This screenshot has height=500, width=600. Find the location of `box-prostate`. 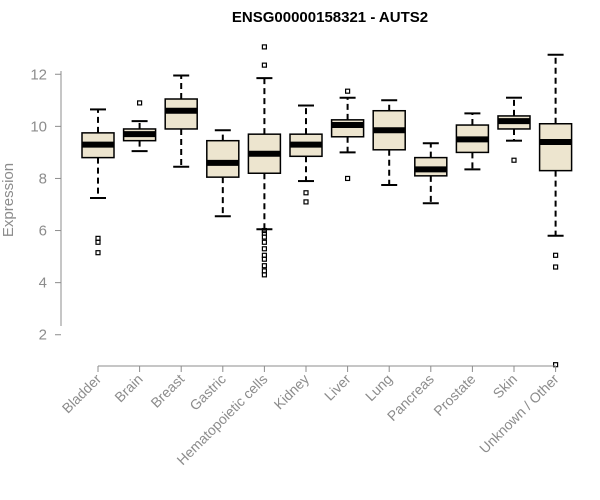

box-prostate is located at coordinates (472, 141).